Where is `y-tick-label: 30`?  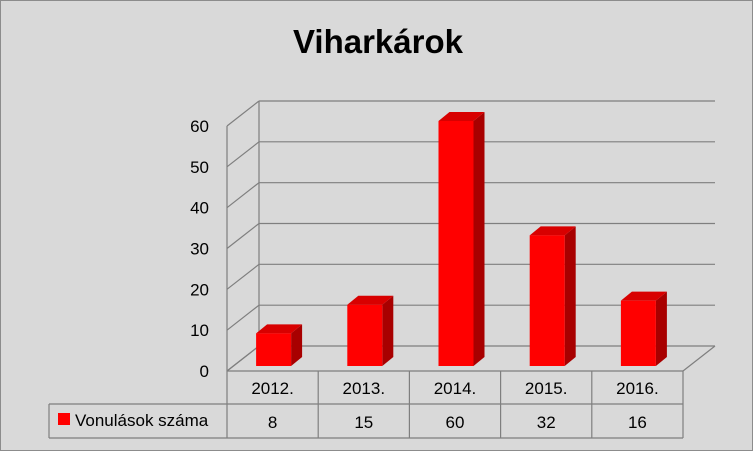
y-tick-label: 30 is located at coordinates (199, 249).